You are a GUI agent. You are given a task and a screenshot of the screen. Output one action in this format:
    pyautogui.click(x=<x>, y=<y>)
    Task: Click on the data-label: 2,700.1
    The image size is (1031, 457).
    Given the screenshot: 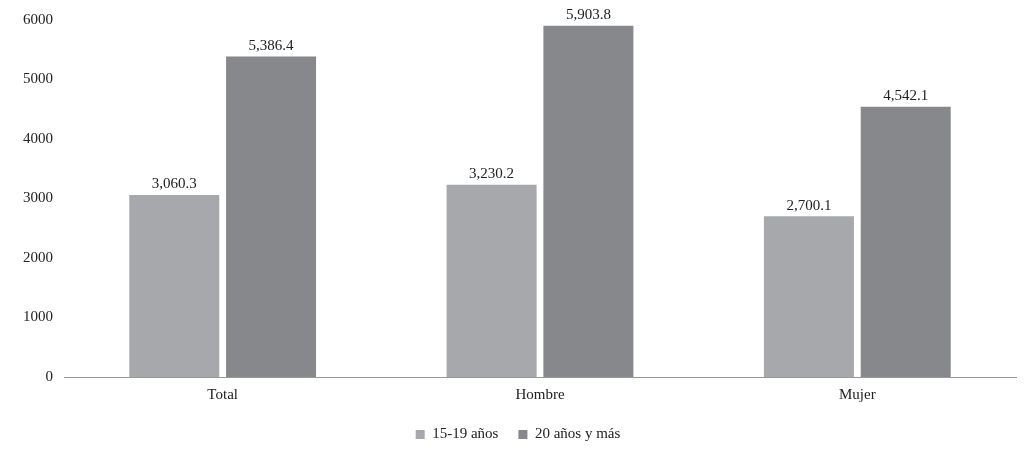 What is the action you would take?
    pyautogui.click(x=809, y=204)
    